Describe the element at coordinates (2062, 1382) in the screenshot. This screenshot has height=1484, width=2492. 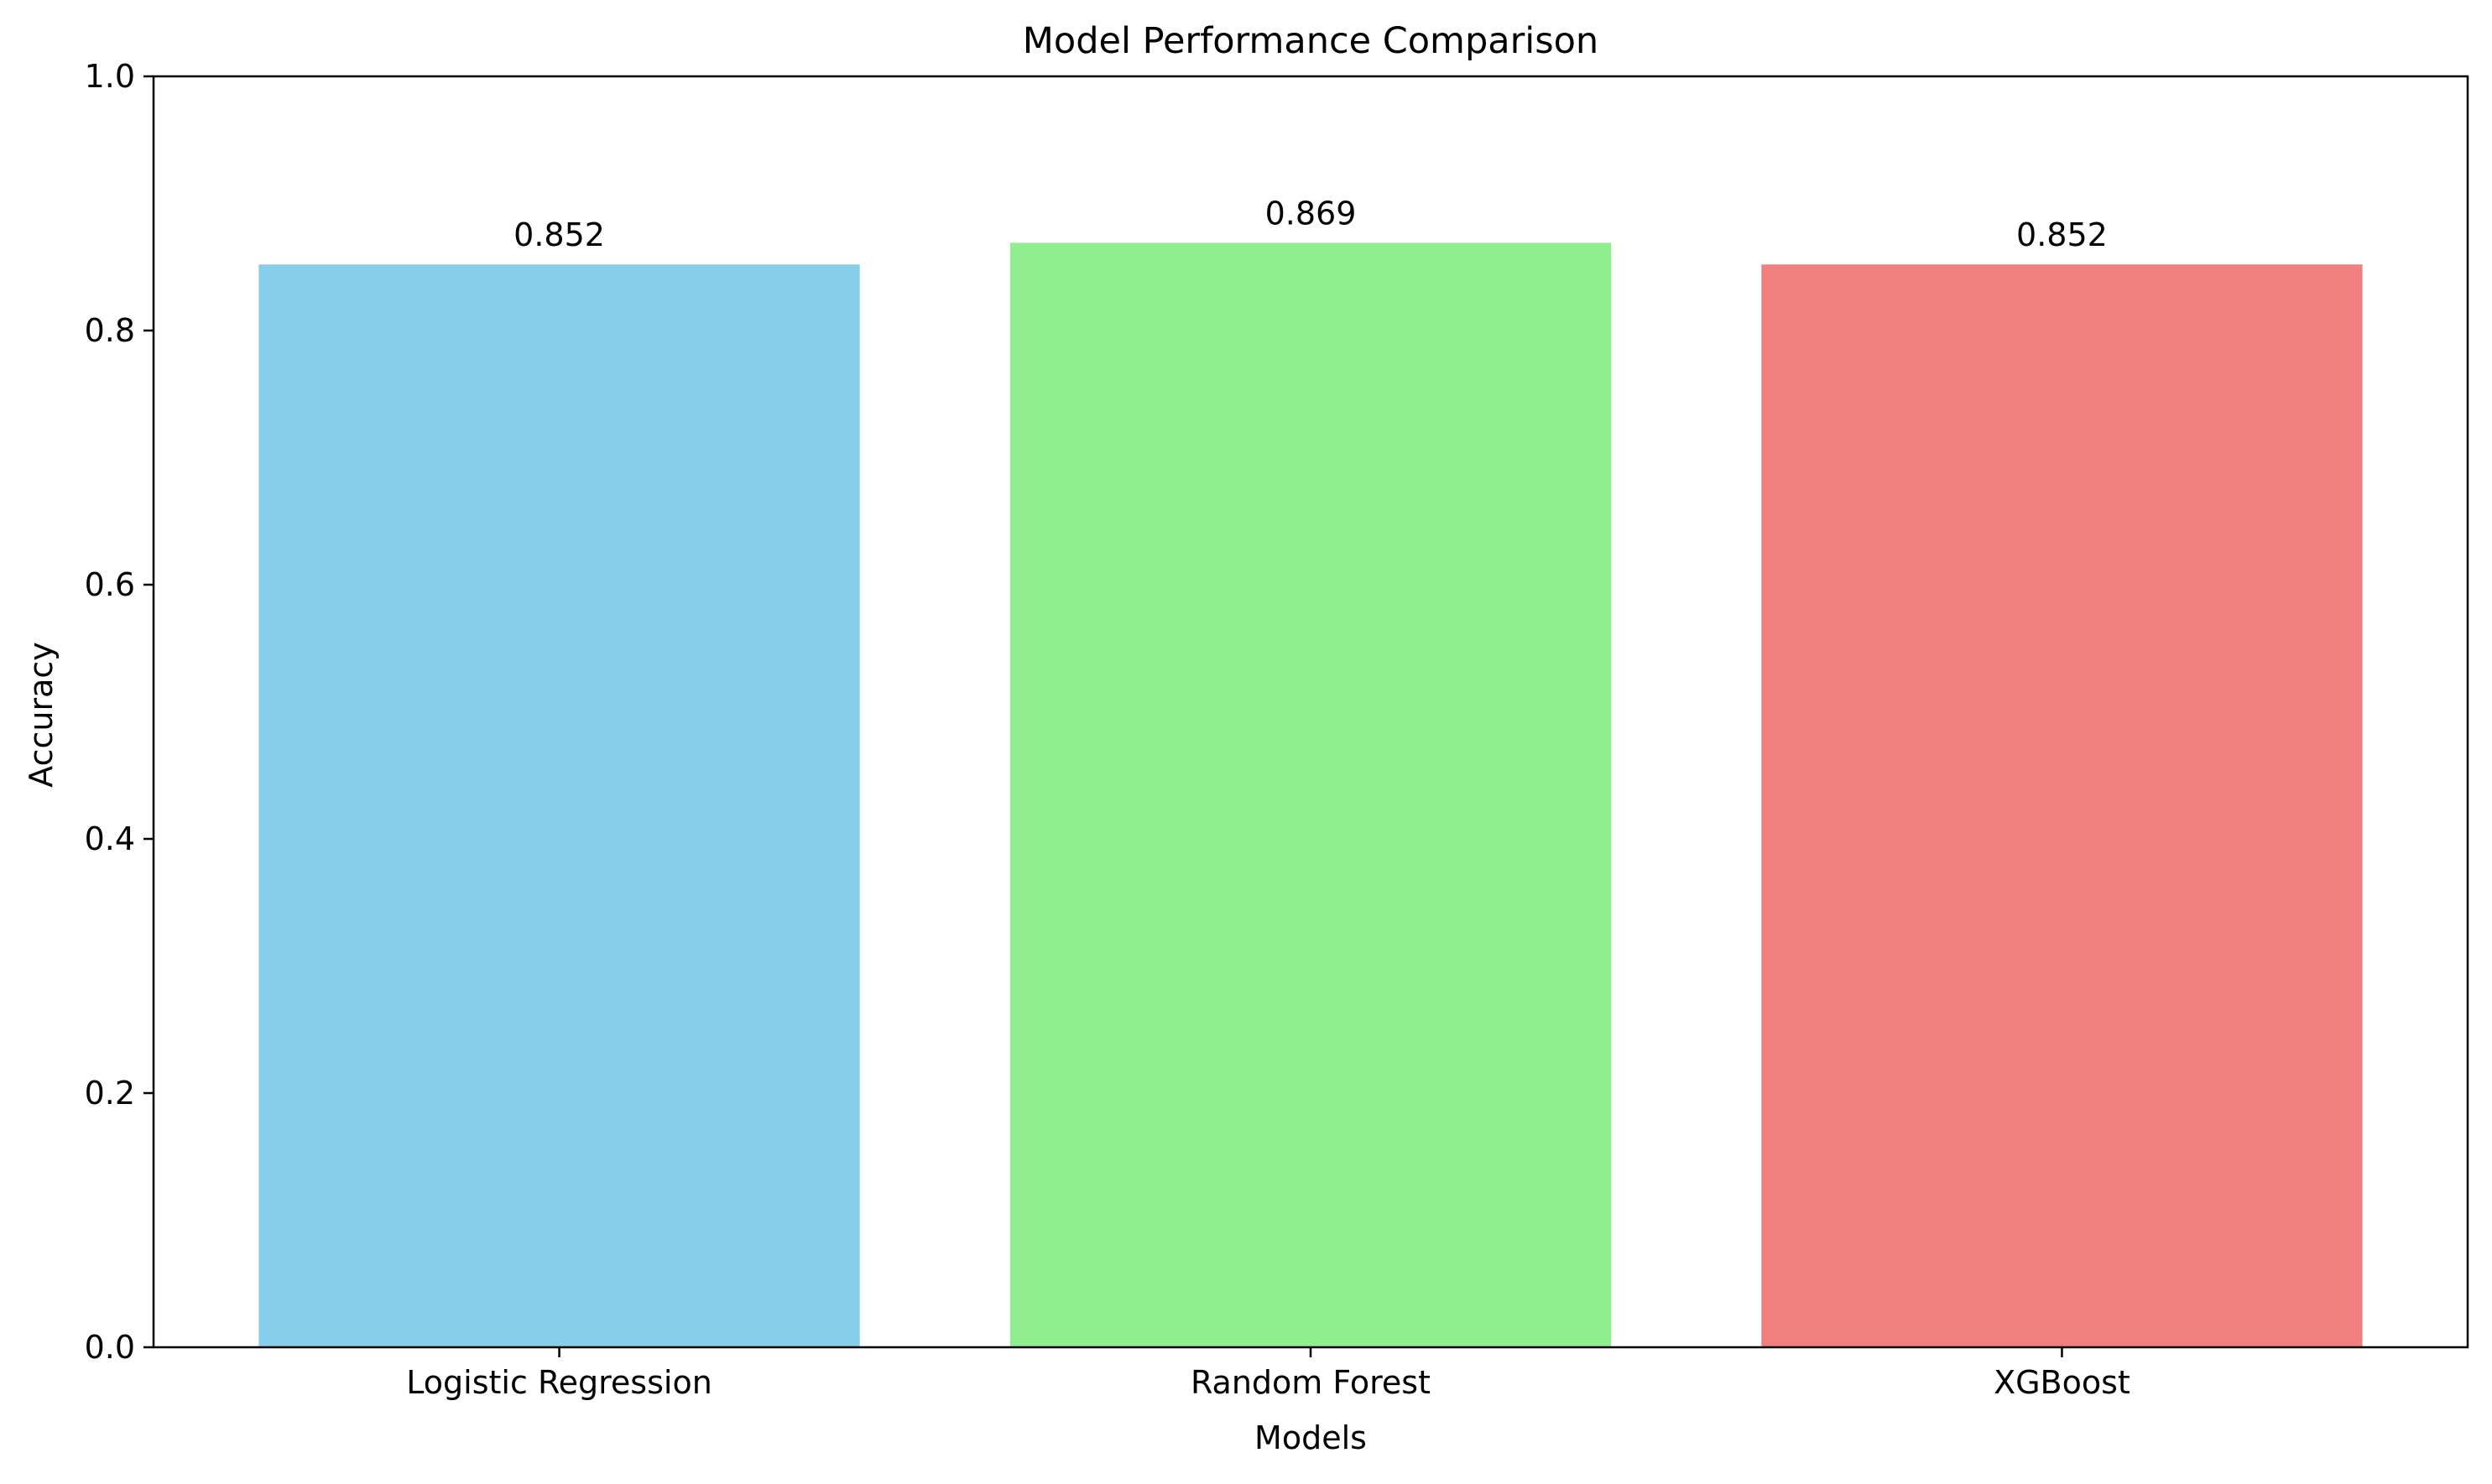
I see `x-tick-label: XGBoost` at that location.